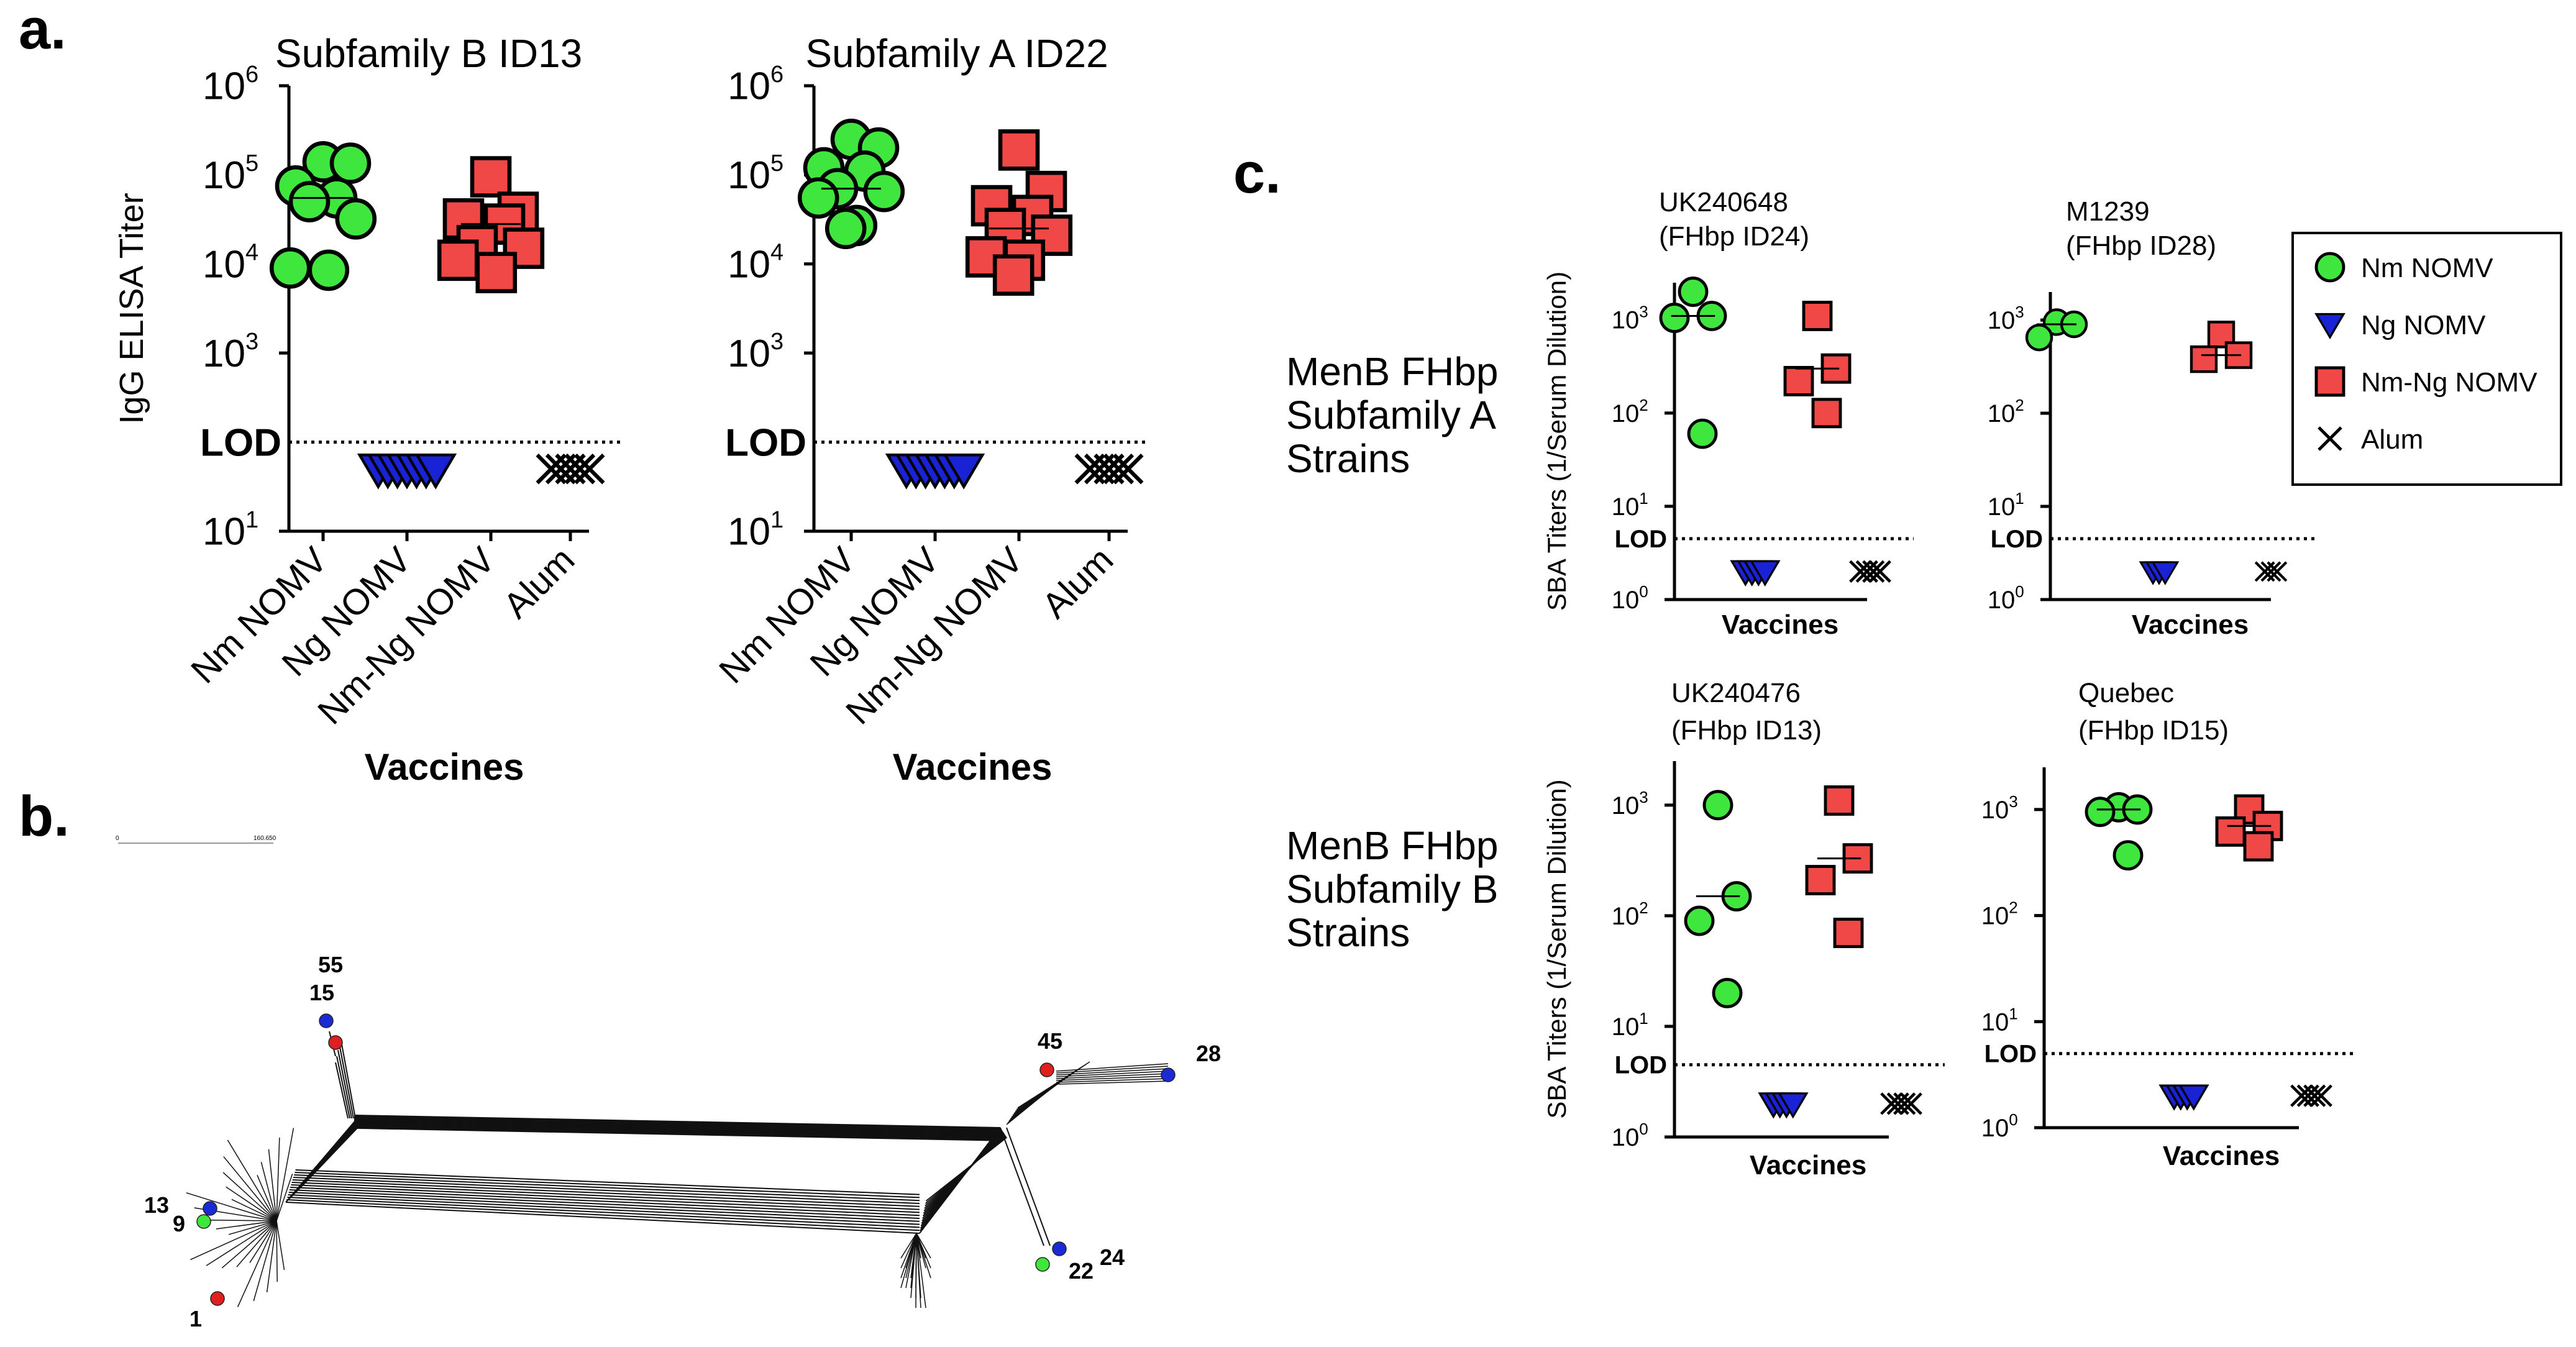  Describe the element at coordinates (2108, 211) in the screenshot. I see `strain-label: M1239` at that location.